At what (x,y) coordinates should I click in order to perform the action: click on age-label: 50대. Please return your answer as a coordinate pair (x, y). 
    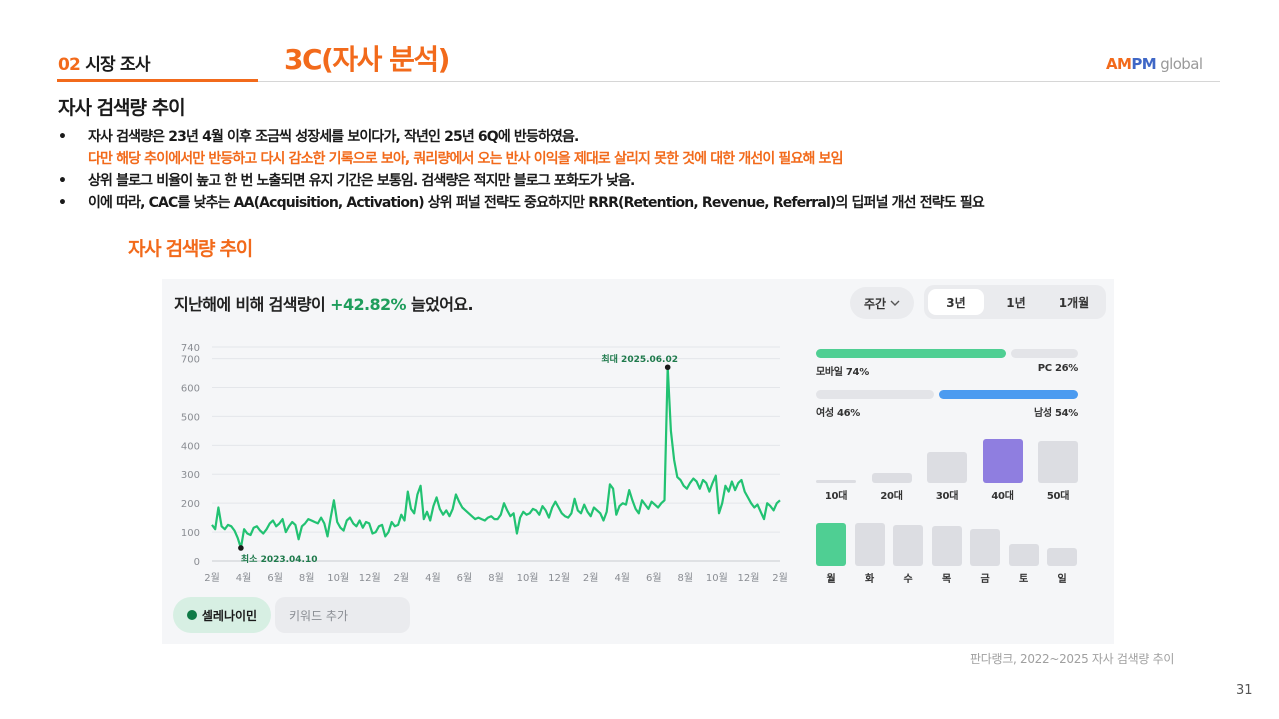
    Looking at the image, I should click on (1058, 496).